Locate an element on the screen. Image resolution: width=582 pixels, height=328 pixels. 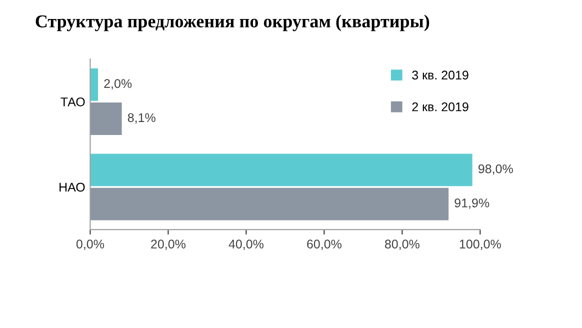
legend-label: 3 кв. 2019 is located at coordinates (440, 75).